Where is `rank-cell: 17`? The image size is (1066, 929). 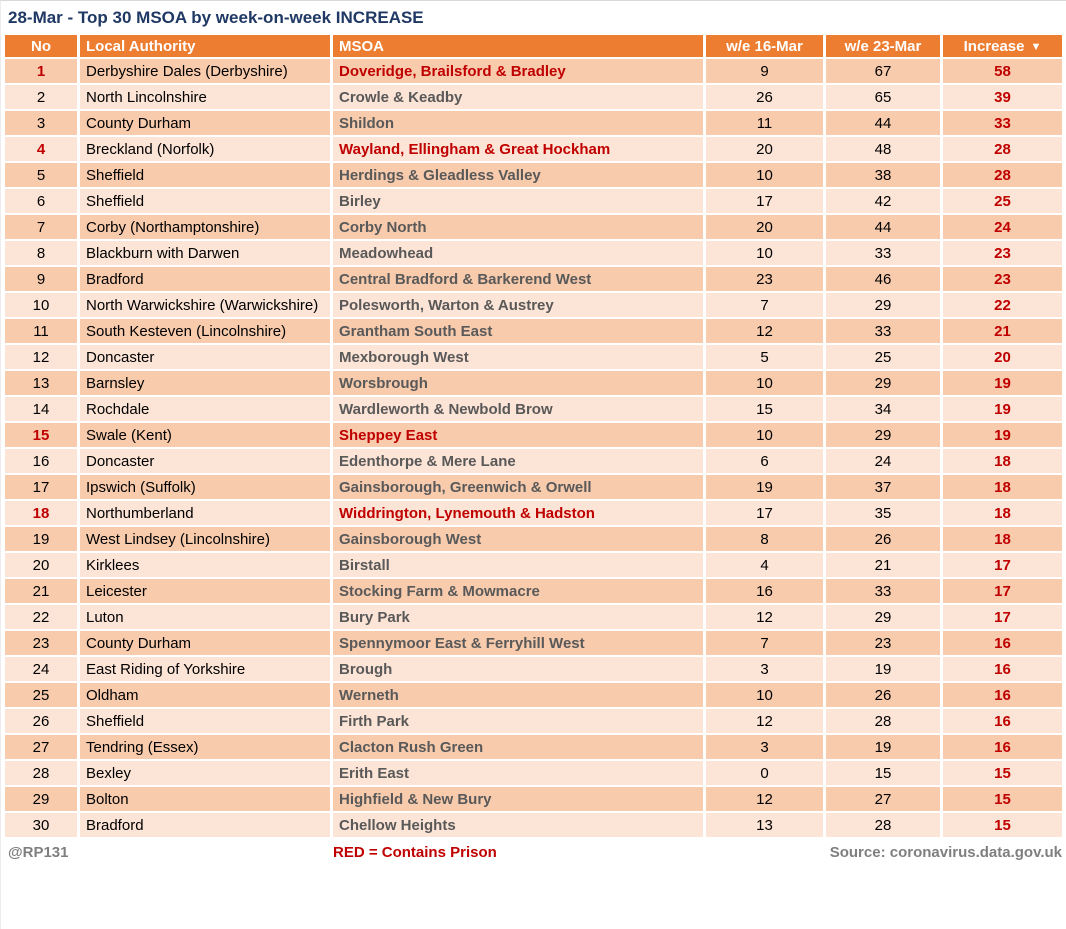 rank-cell: 17 is located at coordinates (42, 488).